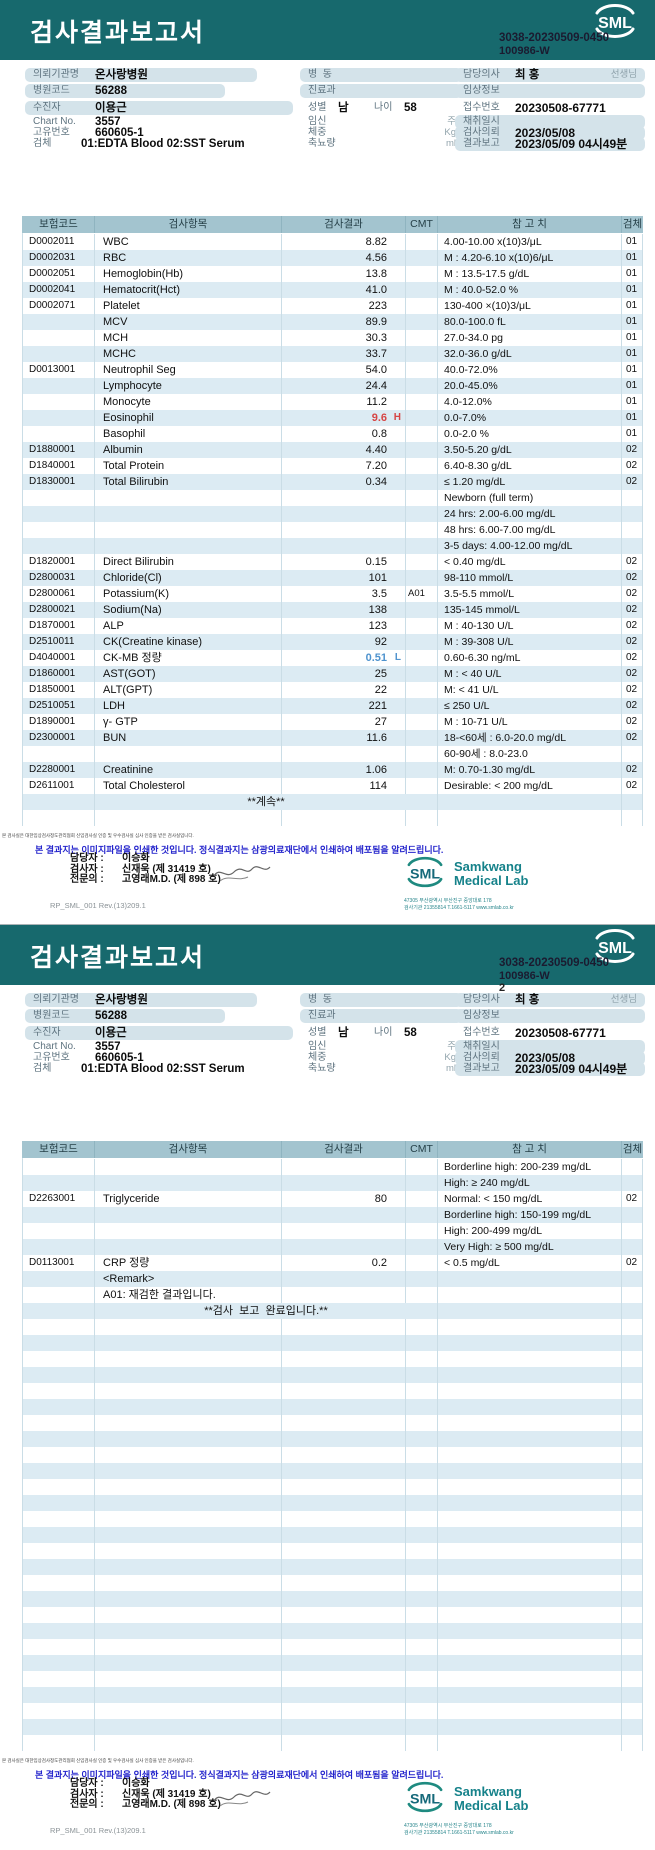 The image size is (655, 1850). What do you see at coordinates (451, 1046) in the screenshot?
I see `unit-label: 주` at bounding box center [451, 1046].